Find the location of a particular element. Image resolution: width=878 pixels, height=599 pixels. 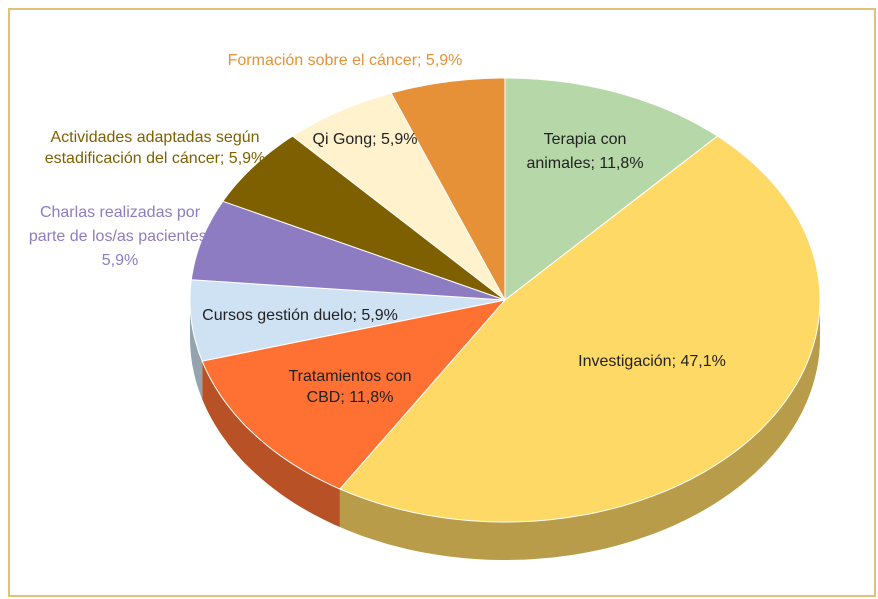

data-label: Qi Gong; 5,9% is located at coordinates (365, 139).